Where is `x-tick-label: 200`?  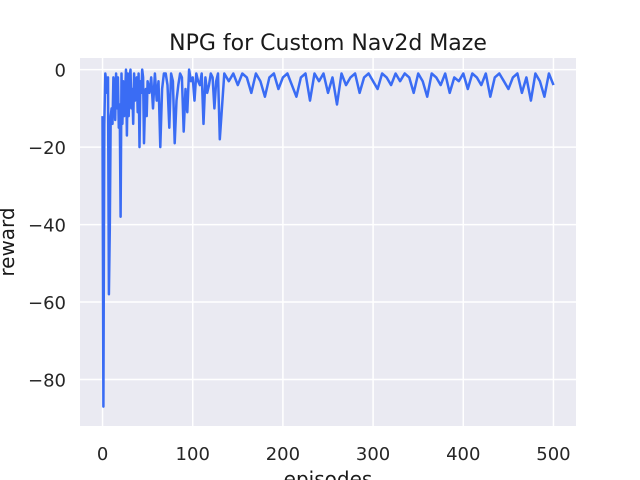 x-tick-label: 200 is located at coordinates (283, 454).